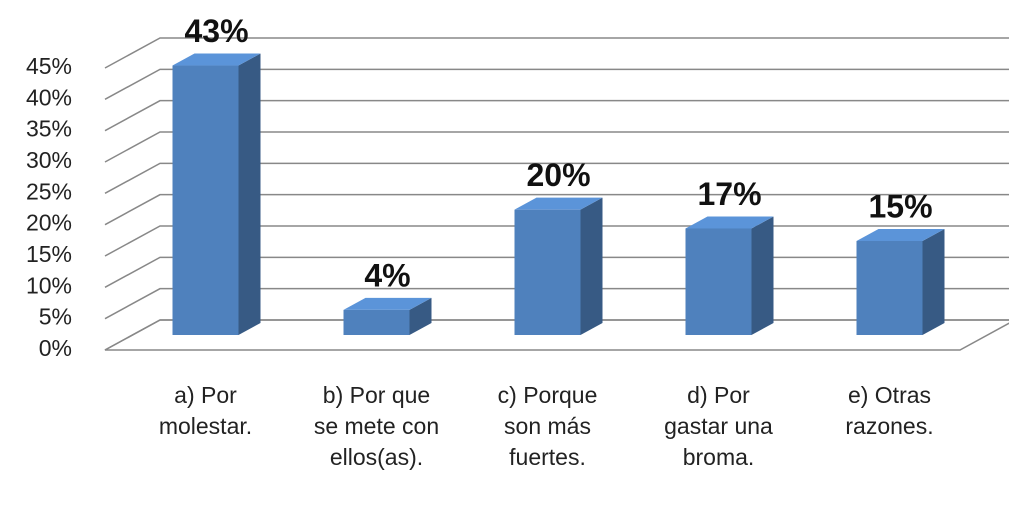  Describe the element at coordinates (216, 31) in the screenshot. I see `value-label: 43%` at that location.